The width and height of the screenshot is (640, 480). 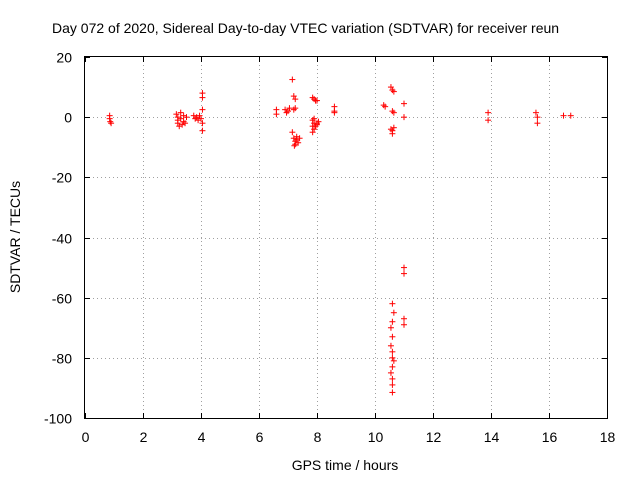 I want to click on x-tick-label: 8, so click(x=318, y=437).